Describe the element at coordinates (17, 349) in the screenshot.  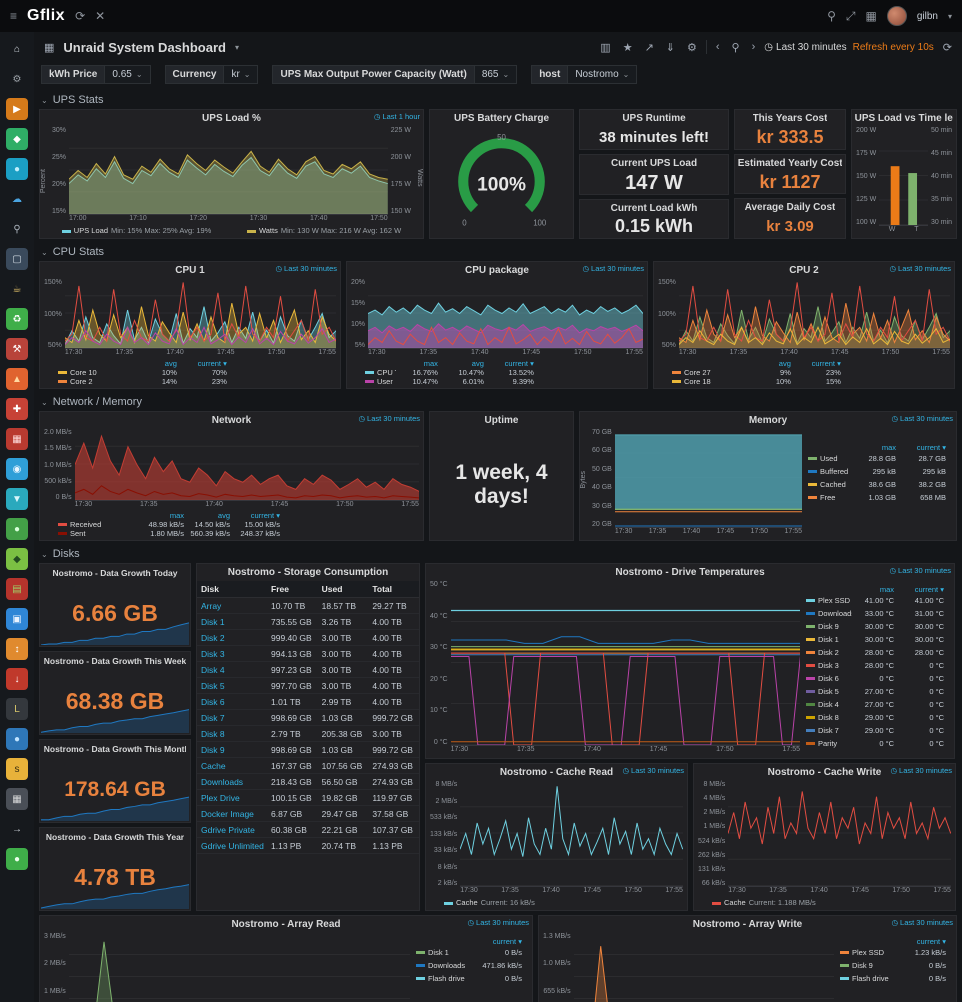
I see `tools-app-icon: ⚒` at that location.